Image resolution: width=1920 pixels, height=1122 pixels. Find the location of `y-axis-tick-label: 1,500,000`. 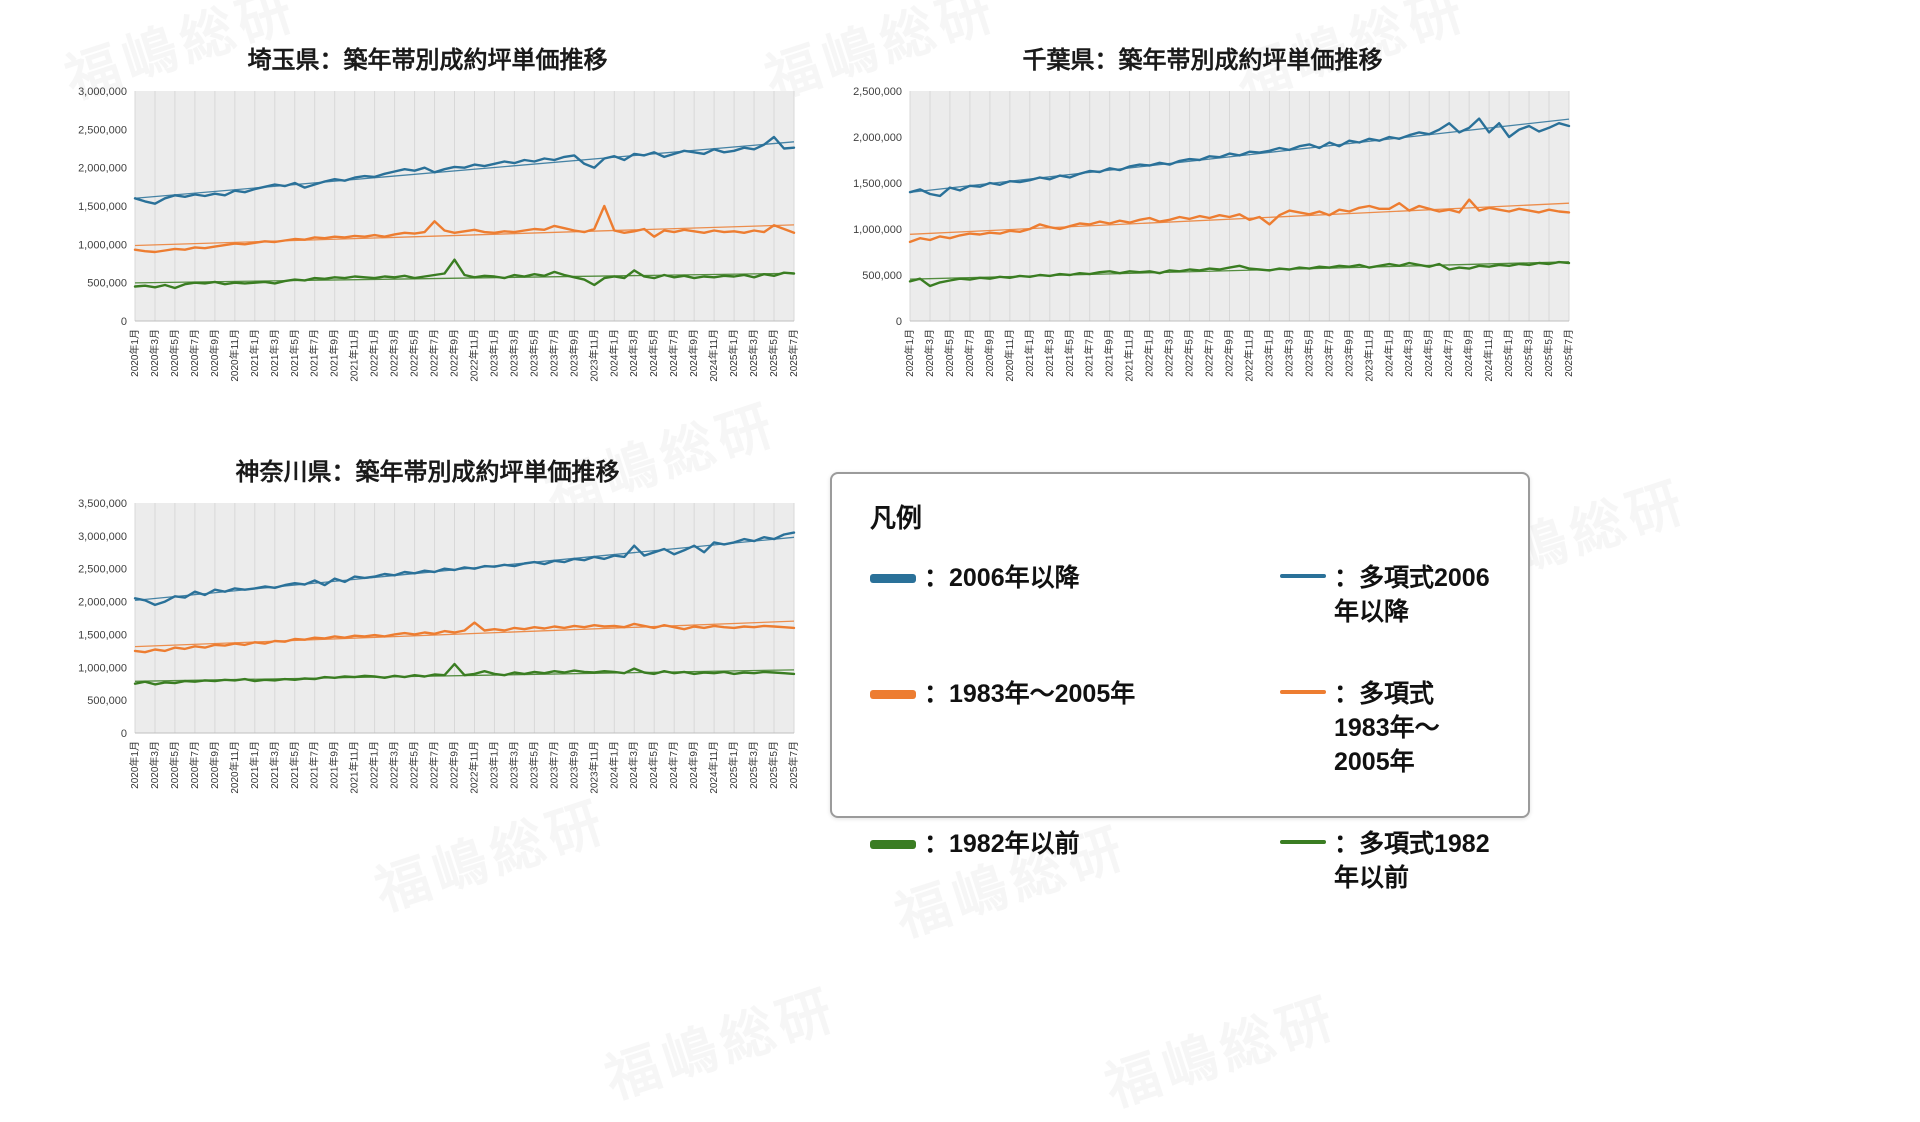

y-axis-tick-label: 1,500,000 is located at coordinates (102, 635).